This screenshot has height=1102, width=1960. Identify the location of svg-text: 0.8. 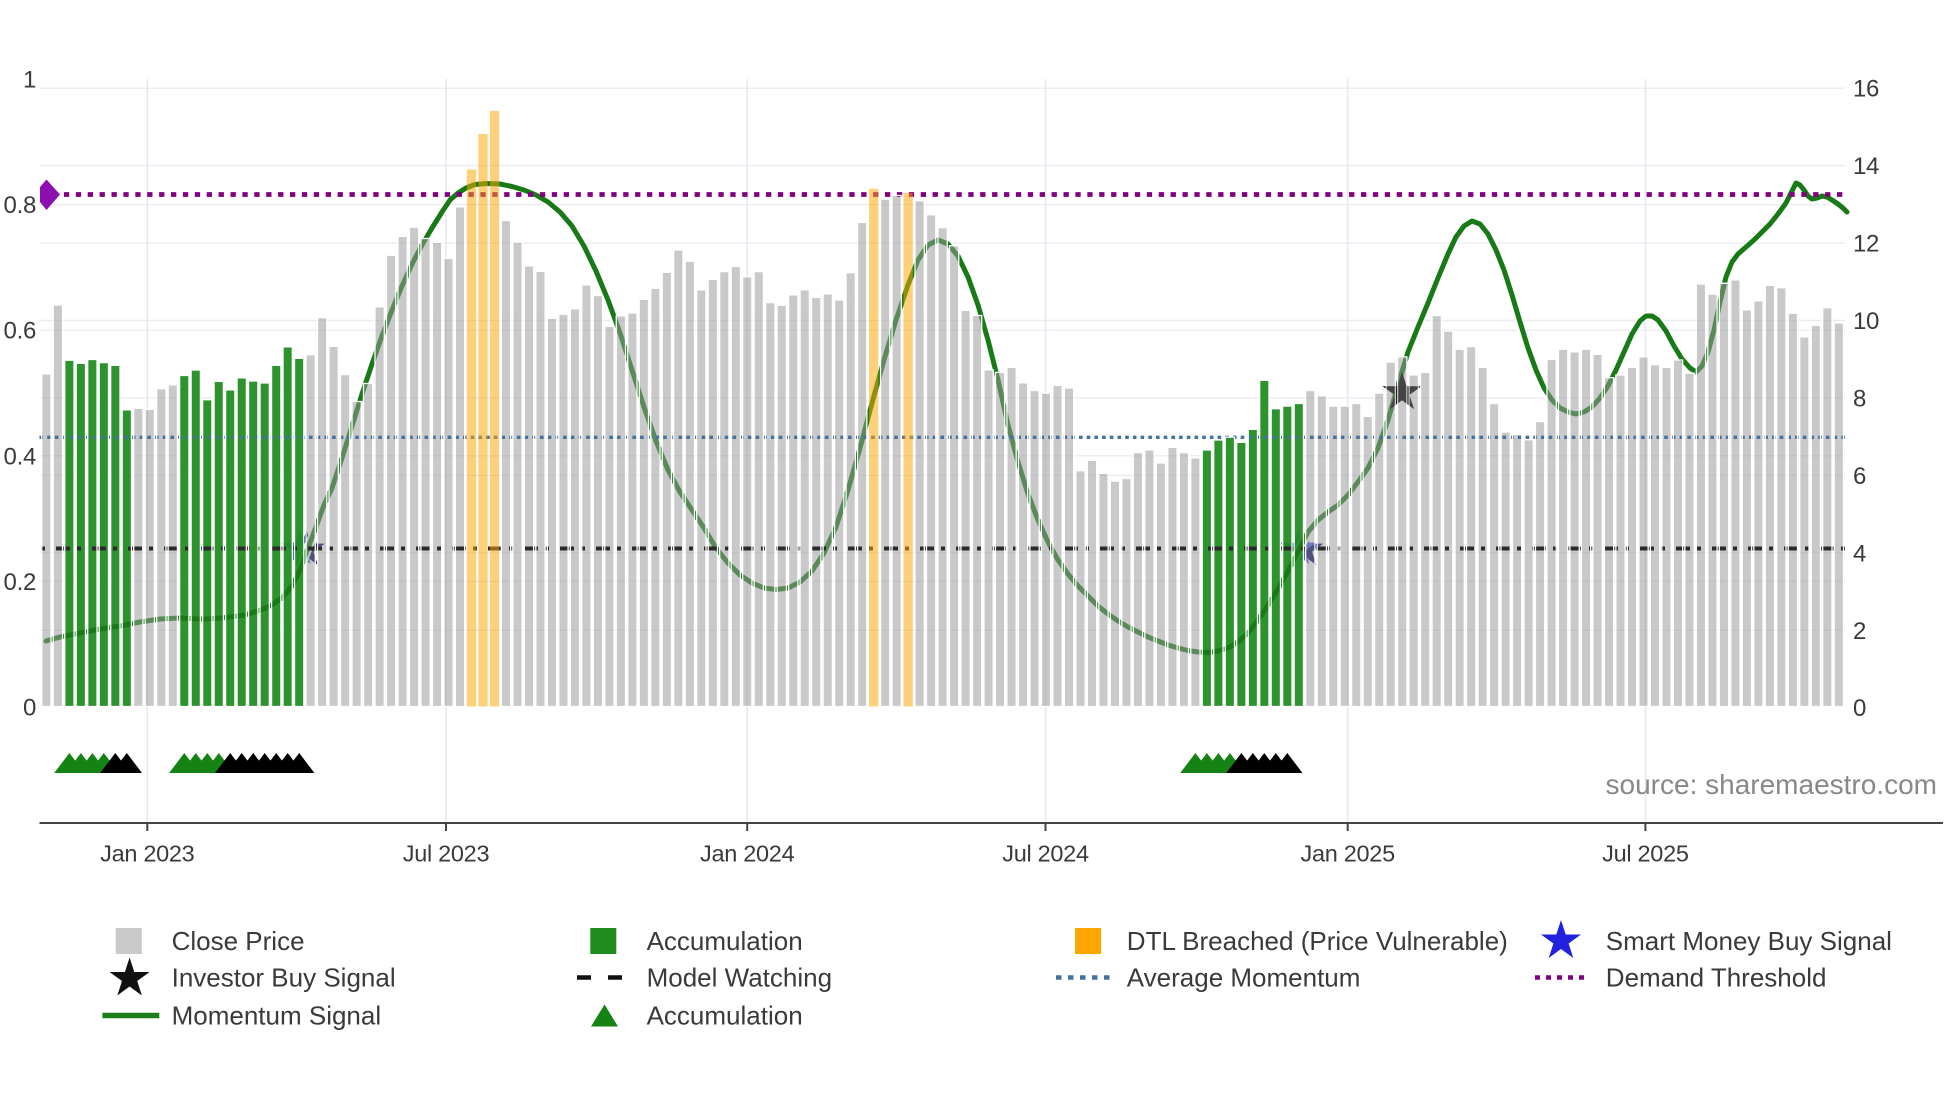
(20, 205).